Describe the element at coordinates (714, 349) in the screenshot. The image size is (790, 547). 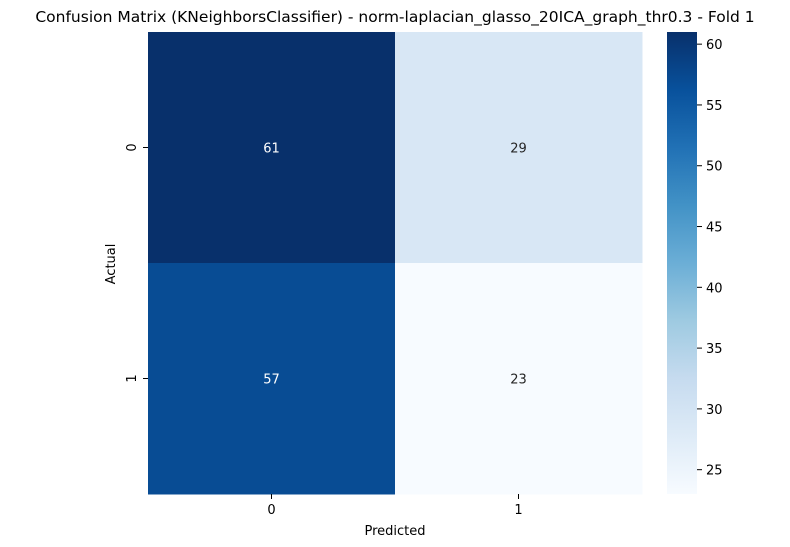
I see `colorbar-tick-label: 35` at that location.